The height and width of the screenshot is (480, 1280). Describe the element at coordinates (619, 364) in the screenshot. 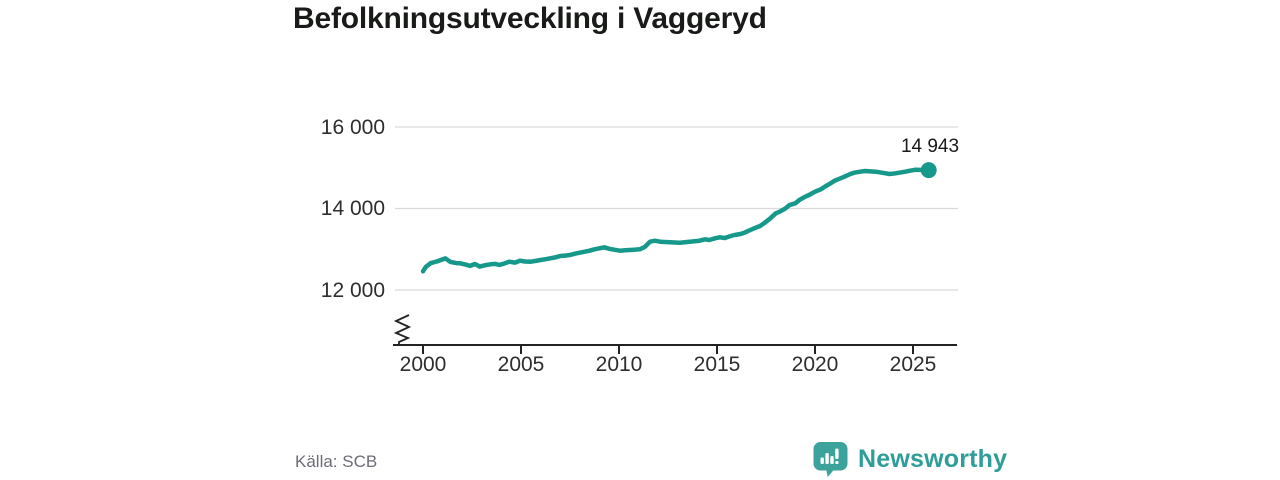

I see `x-tick-2010: 2010` at that location.